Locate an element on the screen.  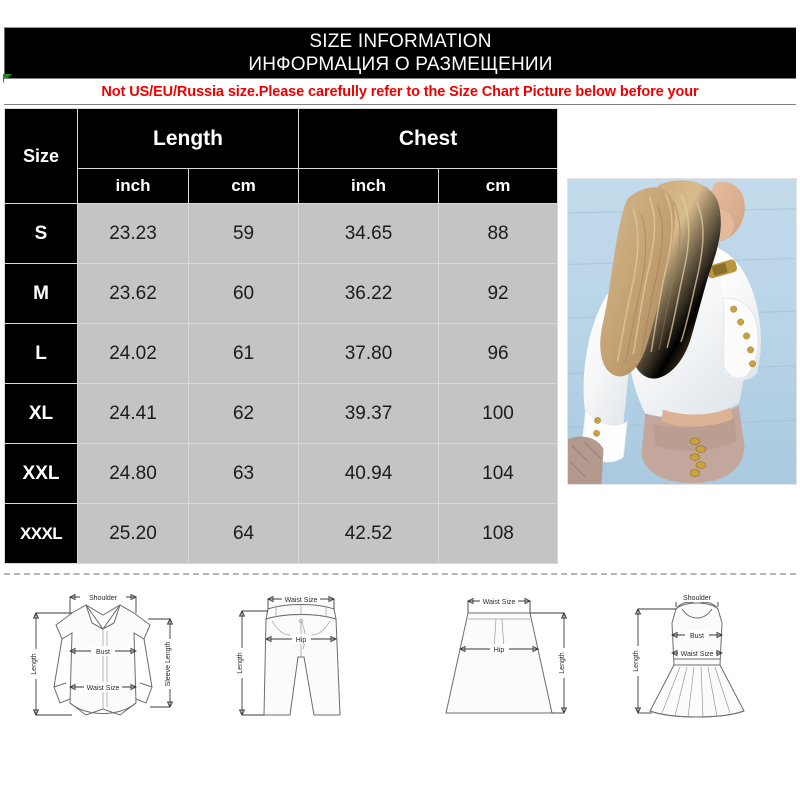
table-row: M 23.62 60 36.22 92 is located at coordinates (281, 293).